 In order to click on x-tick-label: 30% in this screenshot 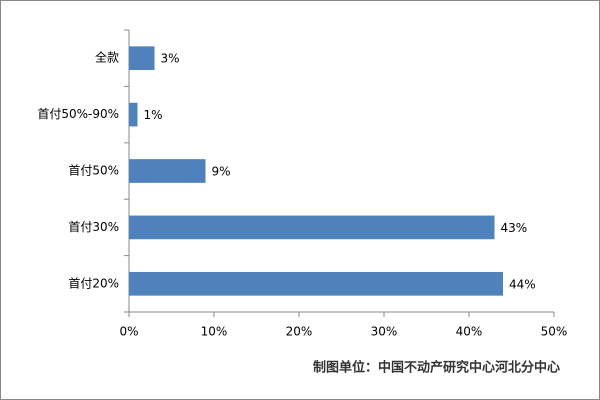, I will do `click(384, 332)`.